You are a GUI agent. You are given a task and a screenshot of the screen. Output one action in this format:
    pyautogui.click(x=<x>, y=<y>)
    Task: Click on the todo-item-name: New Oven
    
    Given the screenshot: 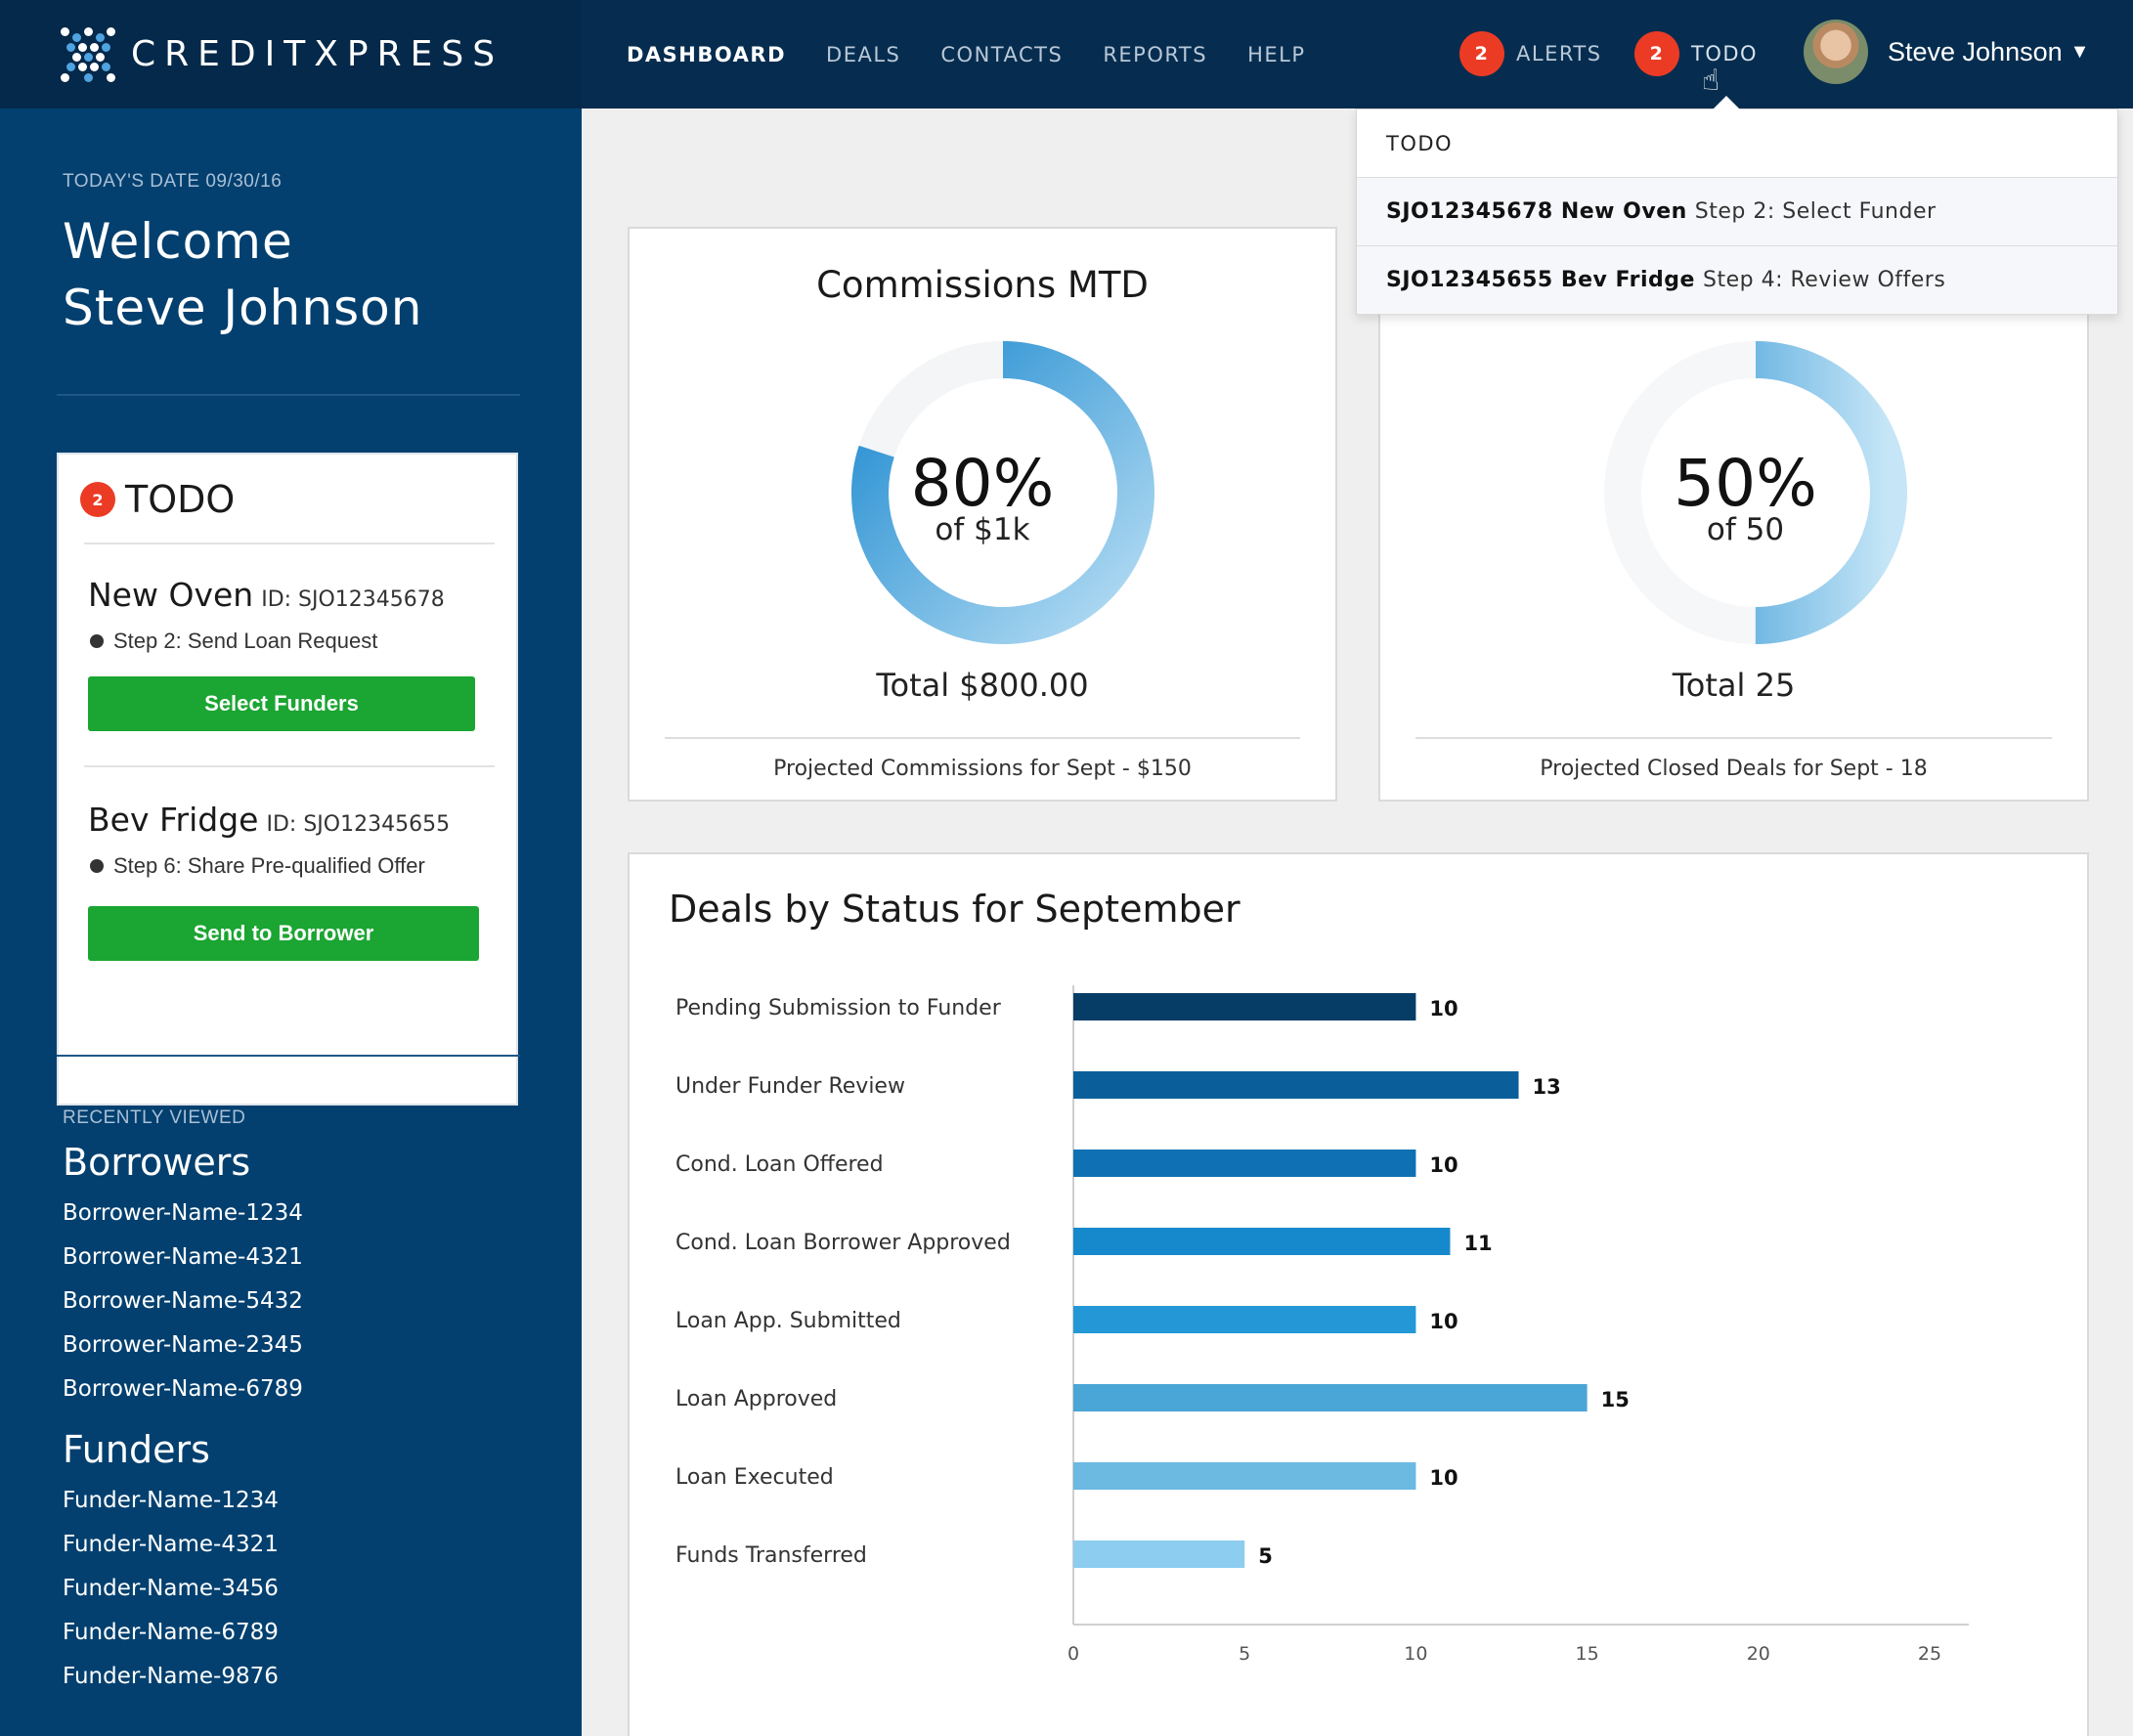 What is the action you would take?
    pyautogui.click(x=171, y=595)
    